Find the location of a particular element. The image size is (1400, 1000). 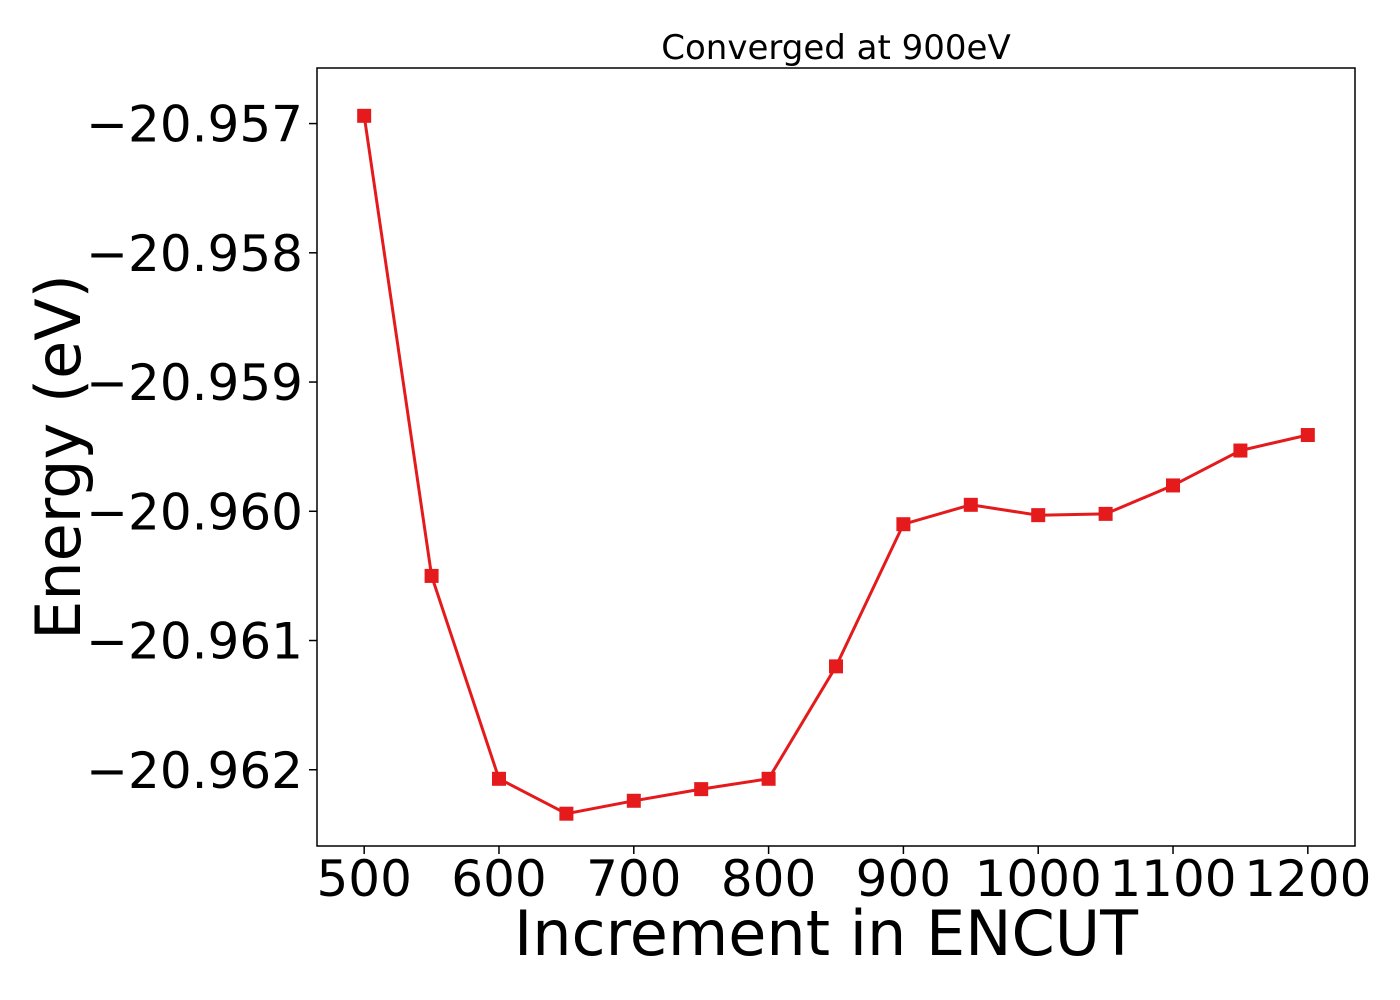

x-tick-label: 800 is located at coordinates (768, 879).